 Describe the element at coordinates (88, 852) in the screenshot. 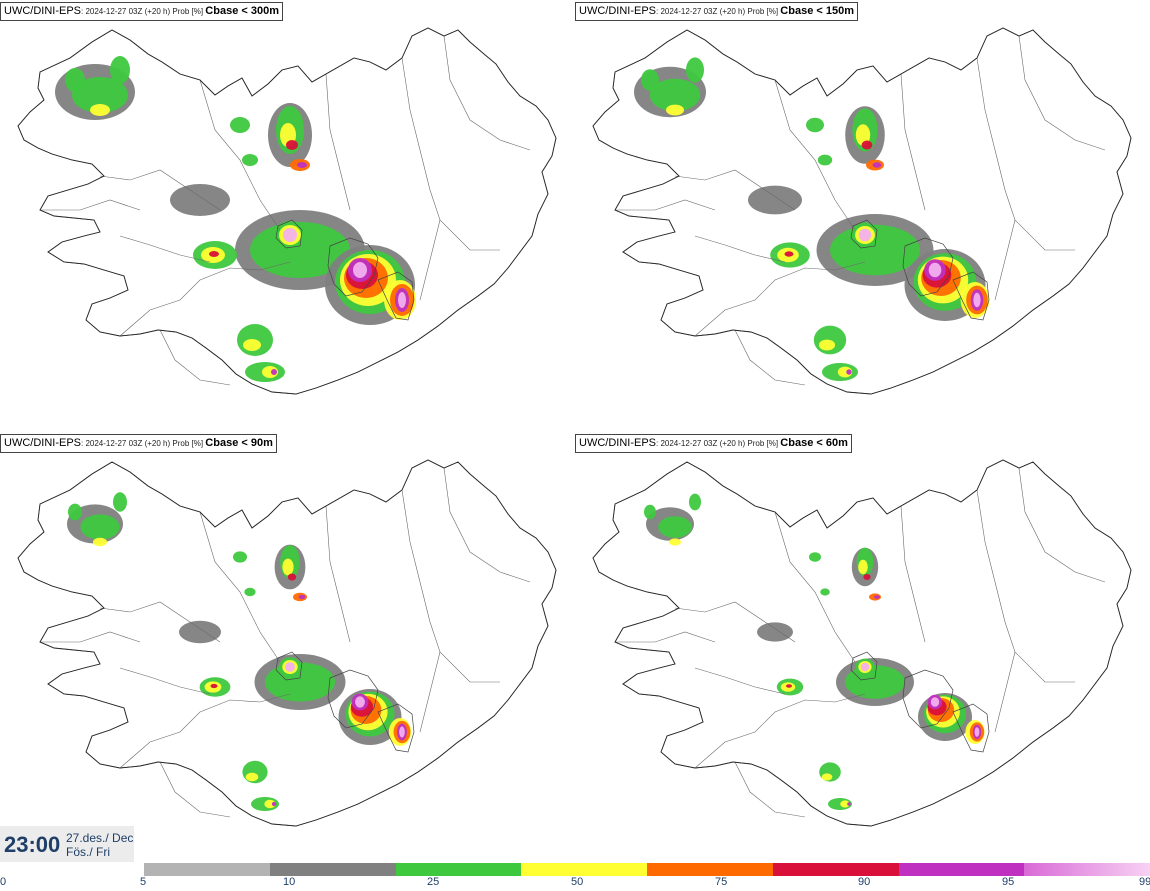

I see `weekday-label: Fös./ Fri` at that location.